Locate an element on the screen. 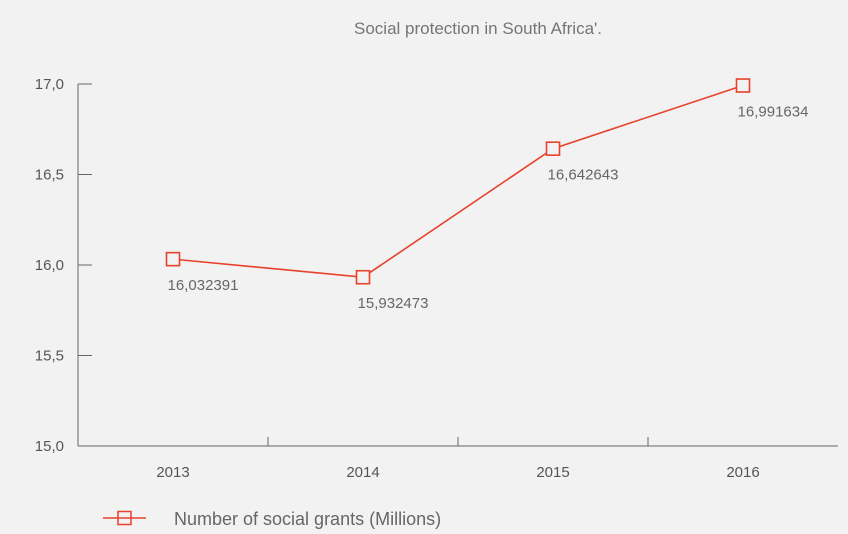 The width and height of the screenshot is (848, 534). x-tick-label: 2016 is located at coordinates (742, 472).